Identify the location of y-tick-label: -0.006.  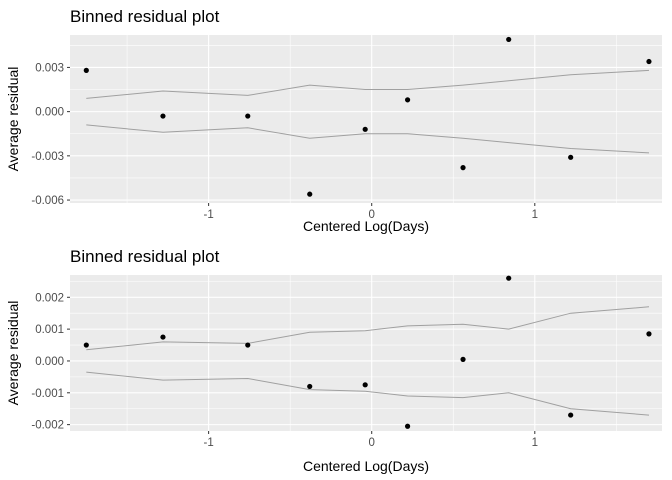
(47, 201).